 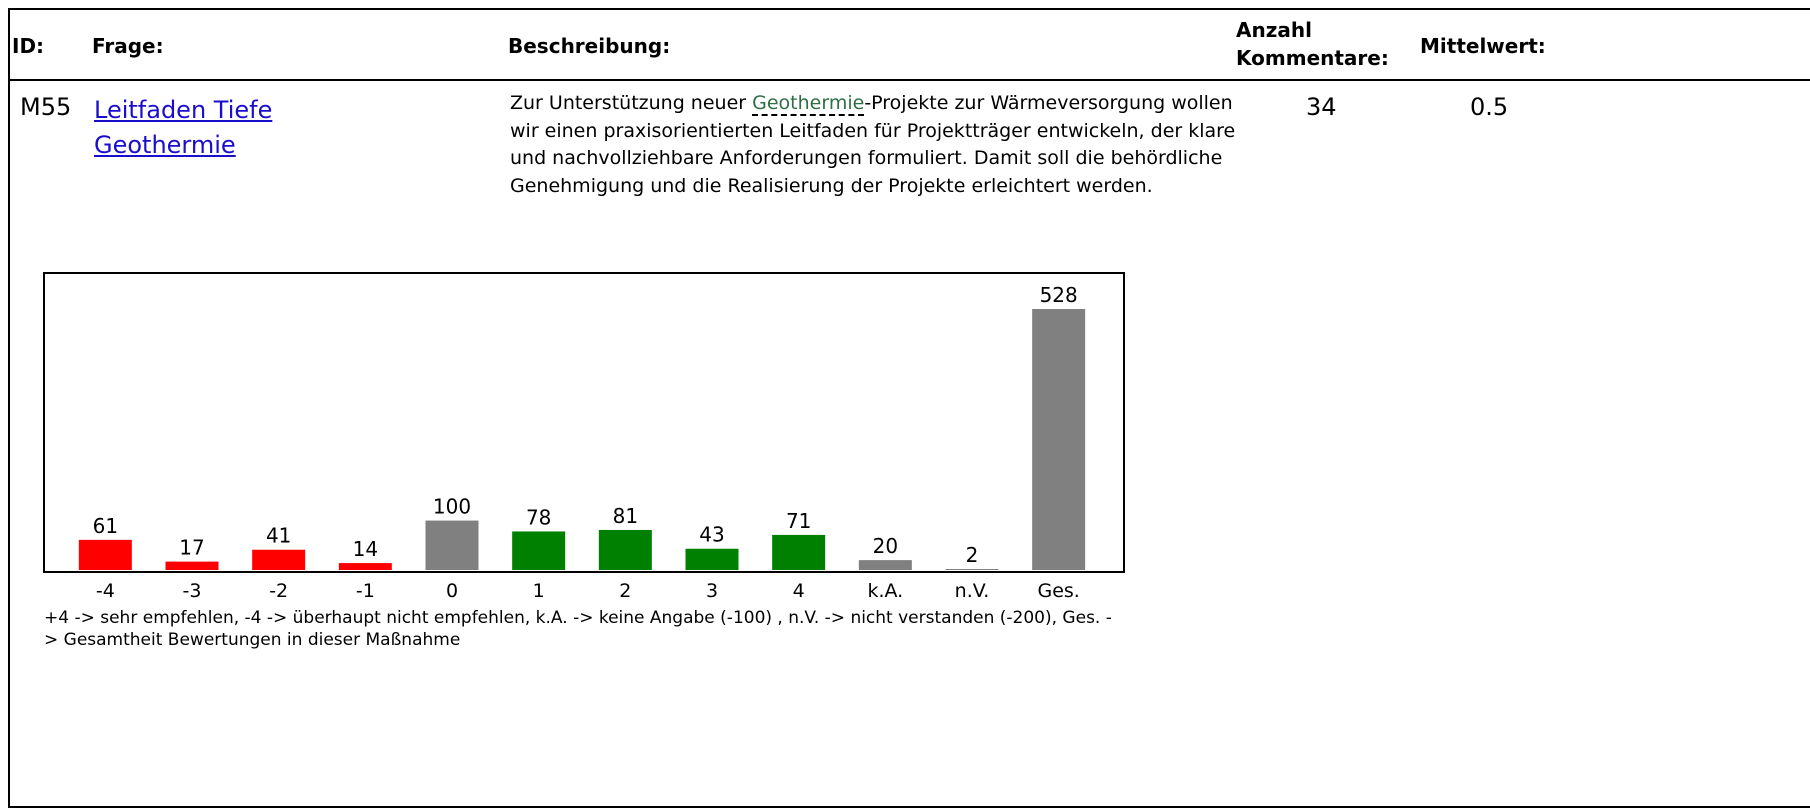 What do you see at coordinates (799, 591) in the screenshot?
I see `x-tick-label: 4` at bounding box center [799, 591].